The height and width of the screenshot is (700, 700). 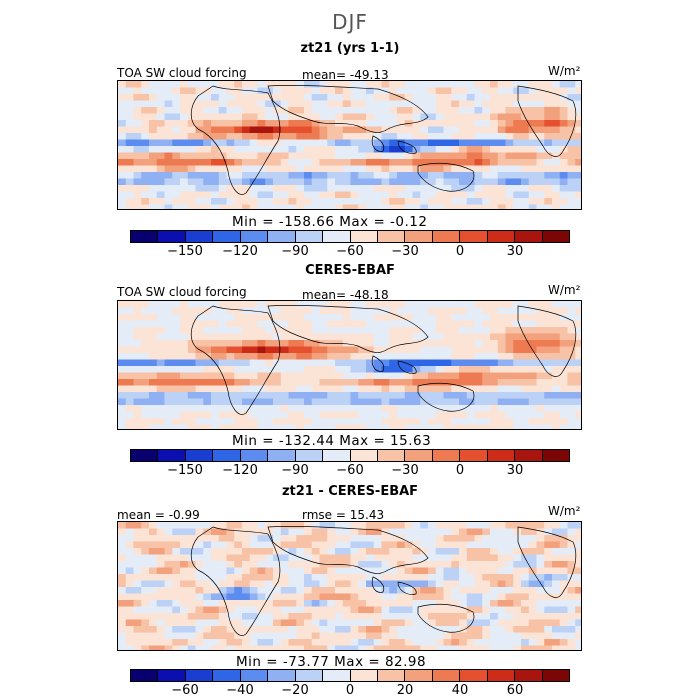 I want to click on colorbar-tick-label: −120, so click(x=240, y=251).